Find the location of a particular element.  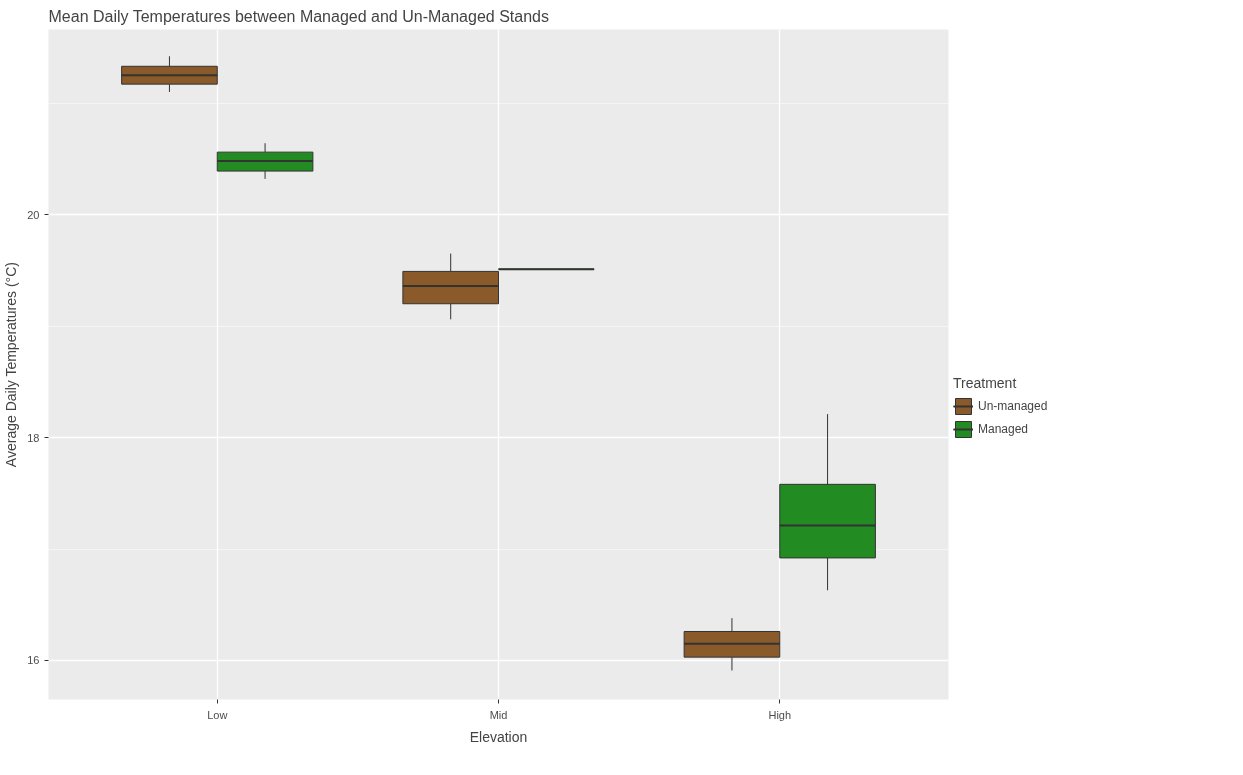

x-axis-title: Elevation is located at coordinates (498, 736).